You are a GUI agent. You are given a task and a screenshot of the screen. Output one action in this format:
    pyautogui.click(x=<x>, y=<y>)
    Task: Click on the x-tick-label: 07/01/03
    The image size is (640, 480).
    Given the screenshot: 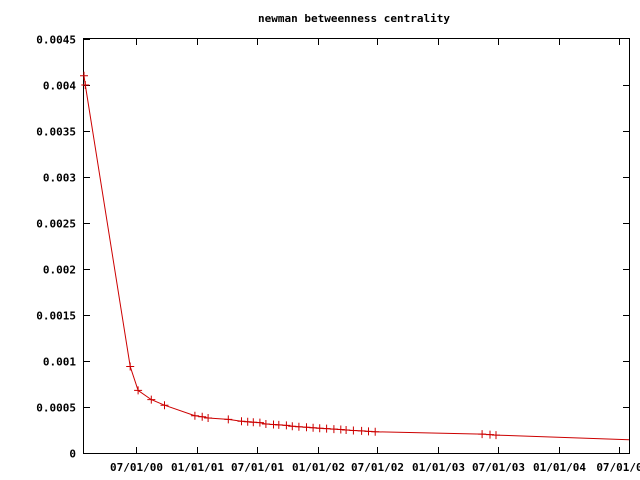 What is the action you would take?
    pyautogui.click(x=498, y=467)
    